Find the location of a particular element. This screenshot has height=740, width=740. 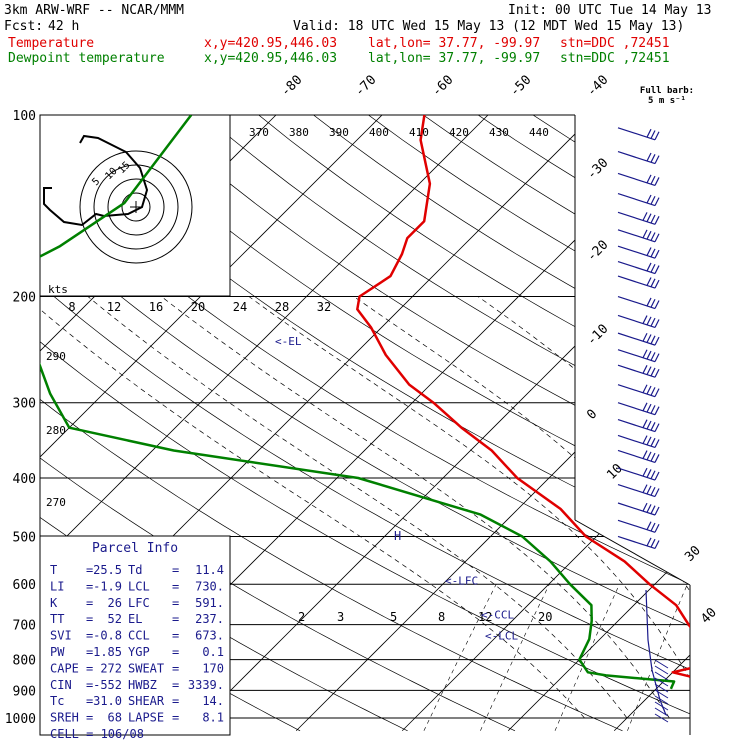

parcel-info-value: 31.0 is located at coordinates (107, 701).